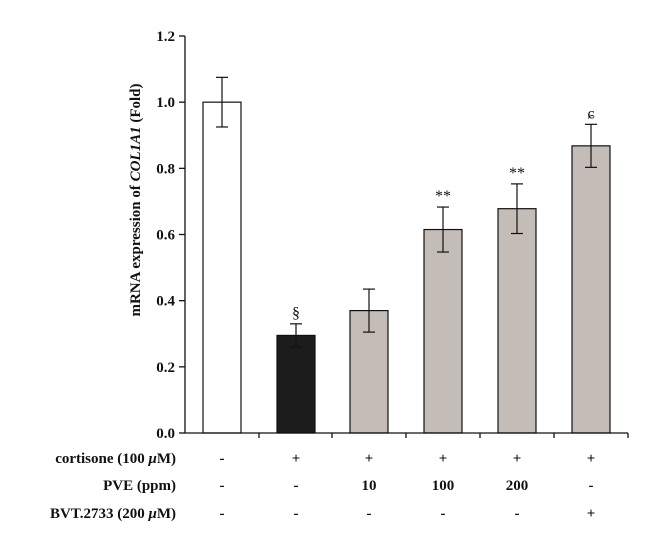  Describe the element at coordinates (296, 313) in the screenshot. I see `significance-annotation: §` at that location.